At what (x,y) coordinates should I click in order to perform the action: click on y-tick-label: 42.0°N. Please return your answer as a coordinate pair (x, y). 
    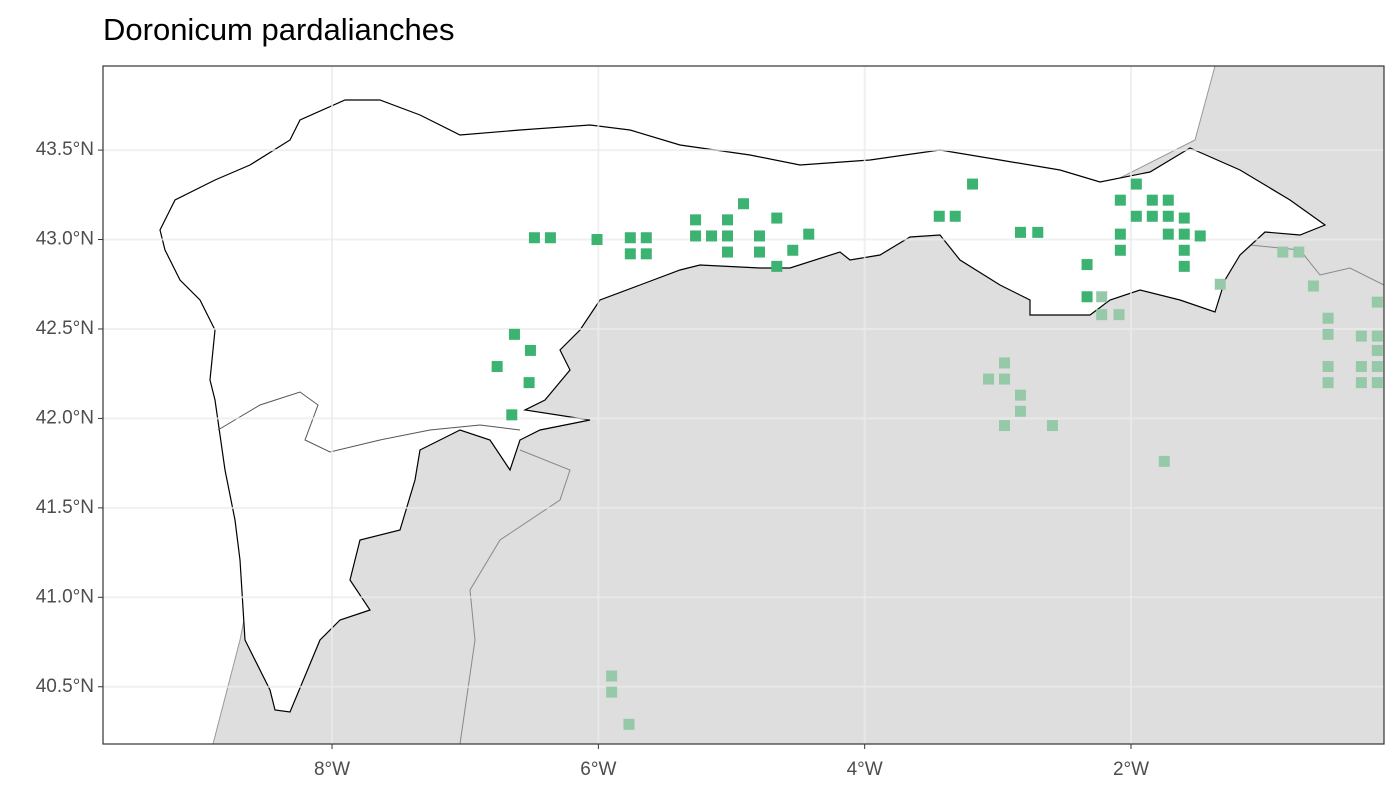
    Looking at the image, I should click on (65, 417).